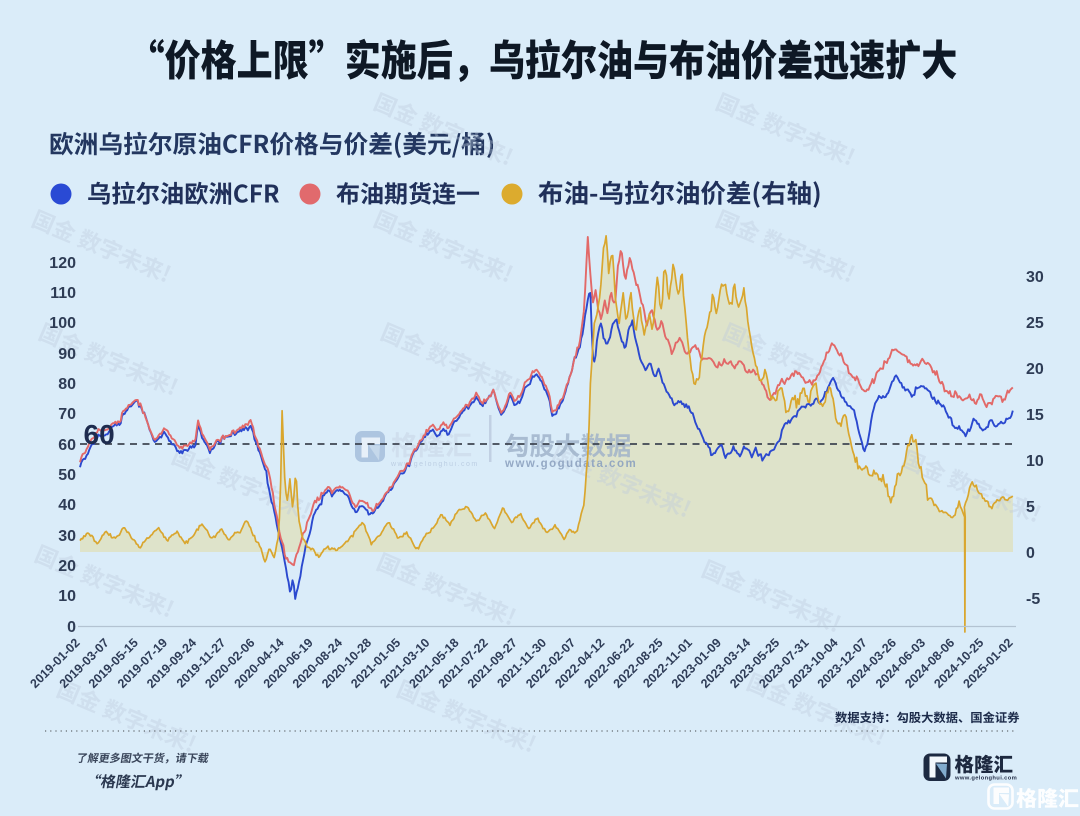 This screenshot has height=816, width=1080. Describe the element at coordinates (62, 263) in the screenshot. I see `svg-text: 120` at that location.